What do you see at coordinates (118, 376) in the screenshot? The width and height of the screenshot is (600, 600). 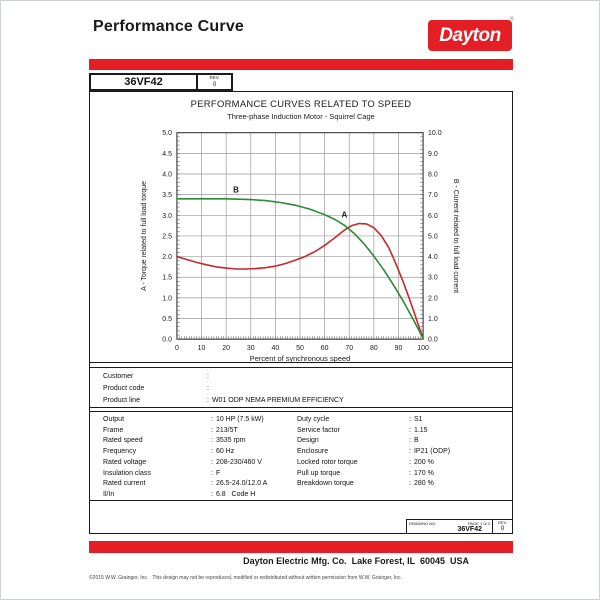 I see `customer-row-label: Customer` at bounding box center [118, 376].